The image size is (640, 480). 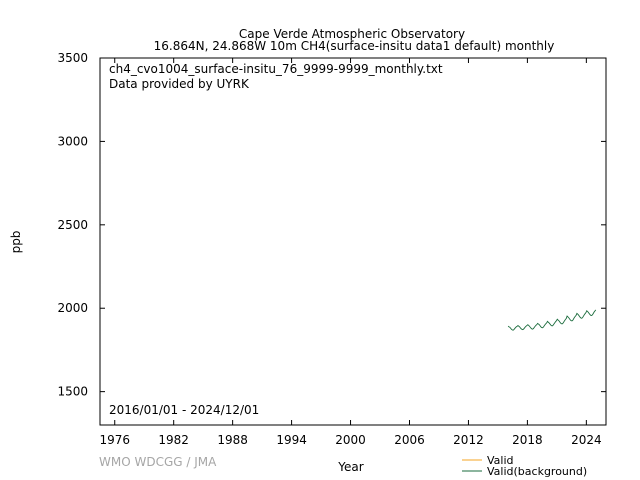 What do you see at coordinates (527, 440) in the screenshot?
I see `x-tick-label: 2018` at bounding box center [527, 440].